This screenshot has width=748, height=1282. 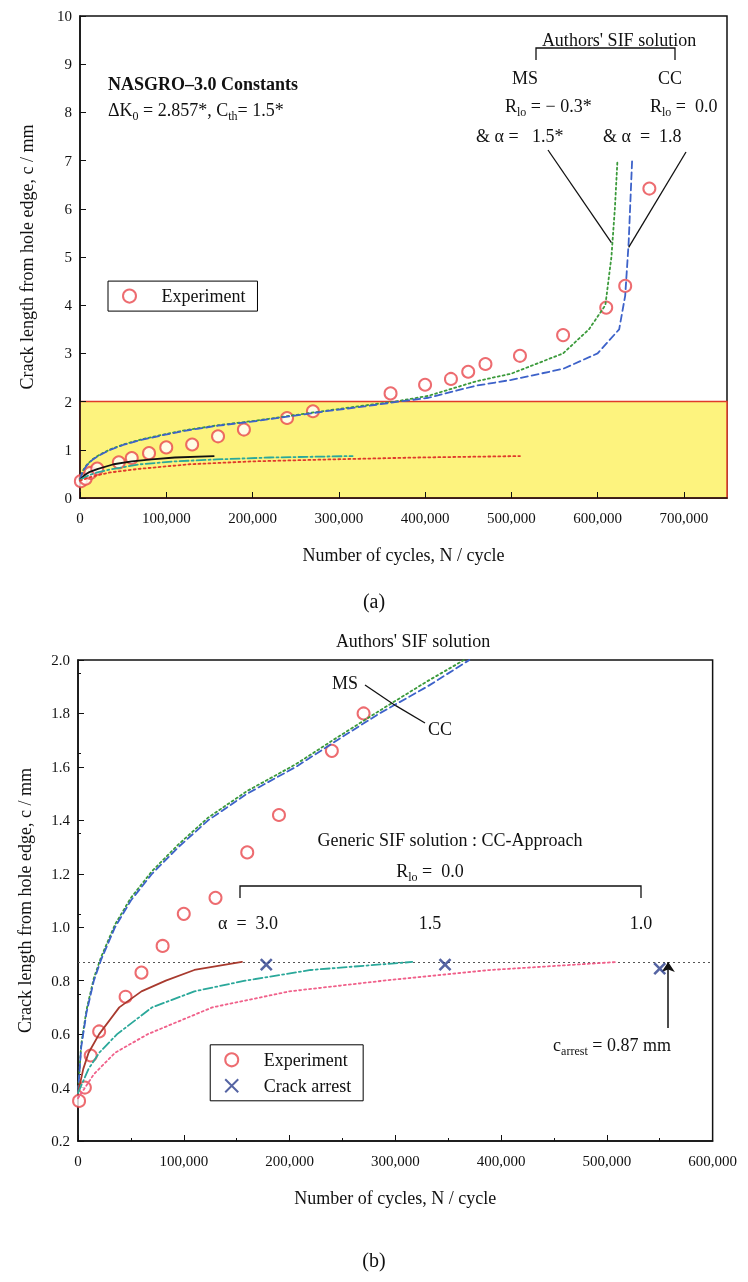 What do you see at coordinates (64, 16) in the screenshot?
I see `y-tick-label: 10` at bounding box center [64, 16].